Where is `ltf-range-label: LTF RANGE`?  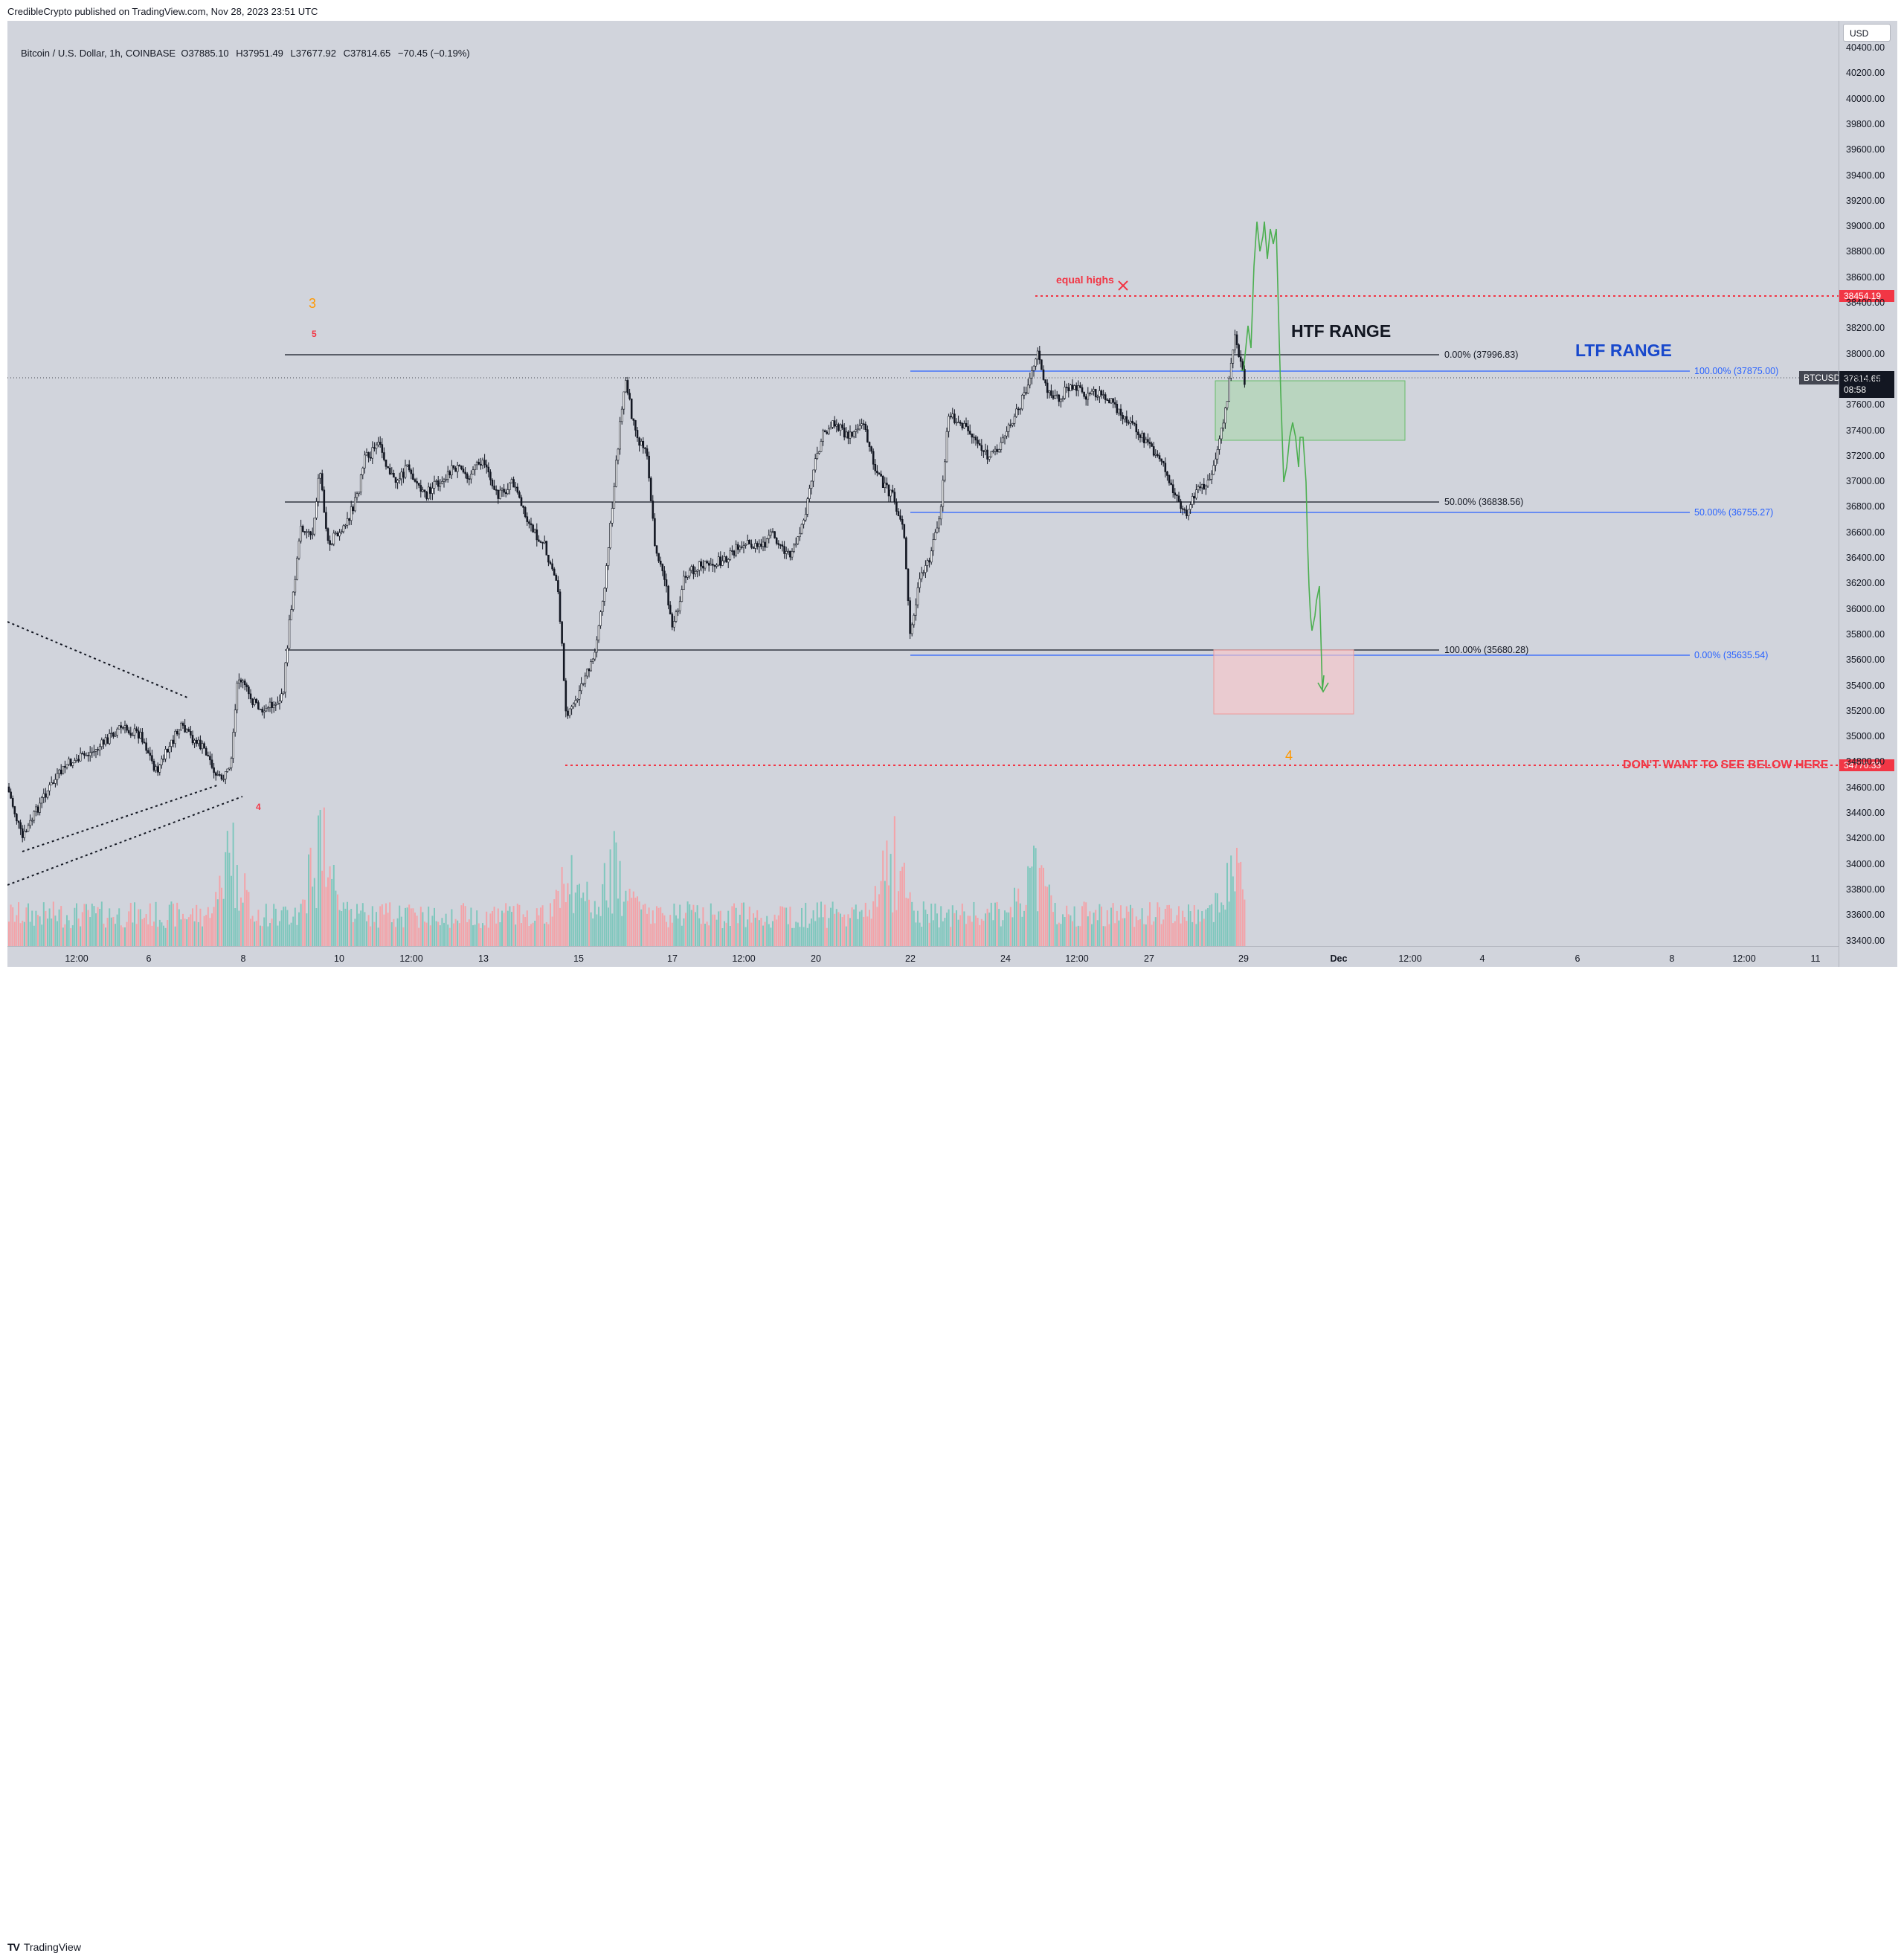 ltf-range-label: LTF RANGE is located at coordinates (1624, 350).